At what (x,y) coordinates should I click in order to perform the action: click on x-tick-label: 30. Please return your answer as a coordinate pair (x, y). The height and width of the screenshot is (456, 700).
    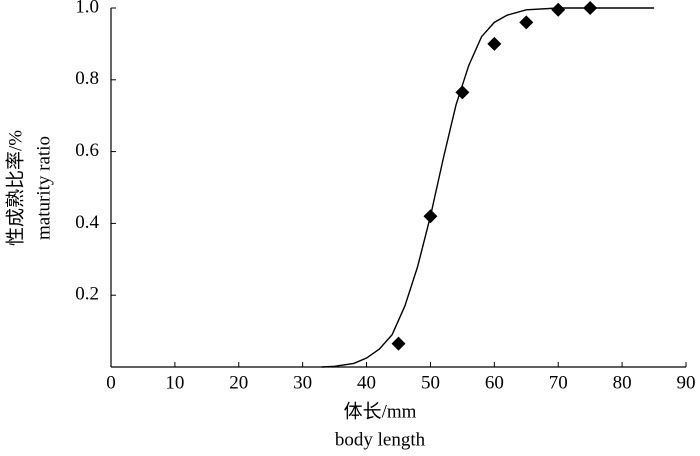
    Looking at the image, I should click on (302, 382).